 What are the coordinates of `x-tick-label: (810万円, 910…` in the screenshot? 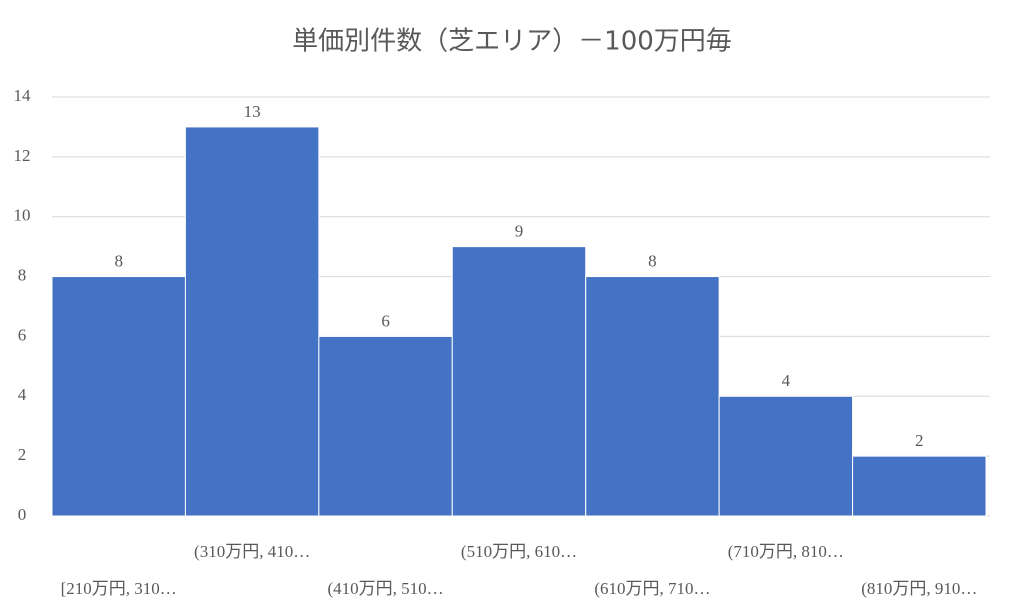 It's located at (919, 588).